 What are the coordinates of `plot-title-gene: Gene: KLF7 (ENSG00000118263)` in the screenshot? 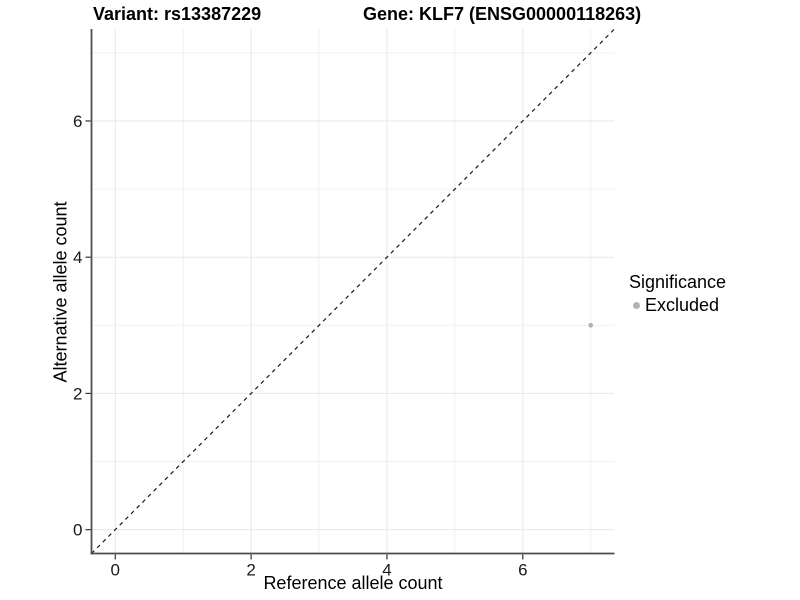 It's located at (502, 14).